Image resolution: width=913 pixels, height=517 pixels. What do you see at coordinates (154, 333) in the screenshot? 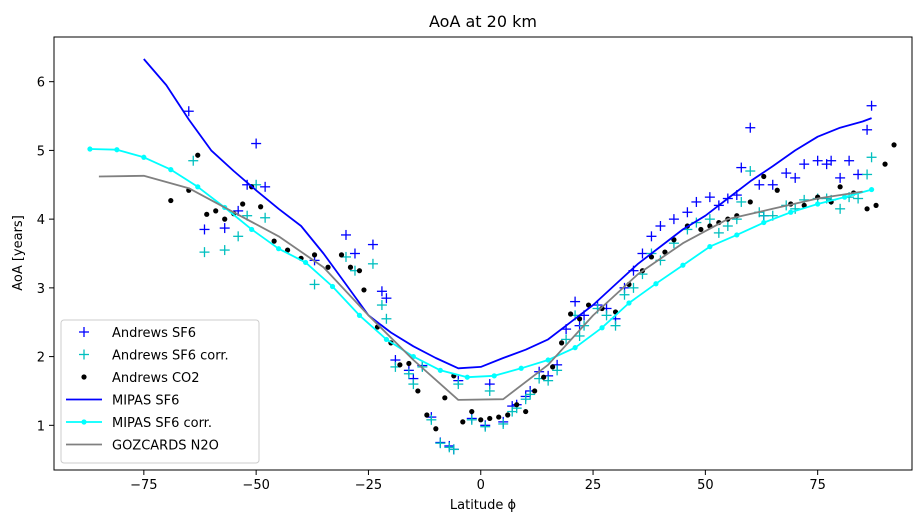
I see `legend-label: Andrews SF6` at bounding box center [154, 333].